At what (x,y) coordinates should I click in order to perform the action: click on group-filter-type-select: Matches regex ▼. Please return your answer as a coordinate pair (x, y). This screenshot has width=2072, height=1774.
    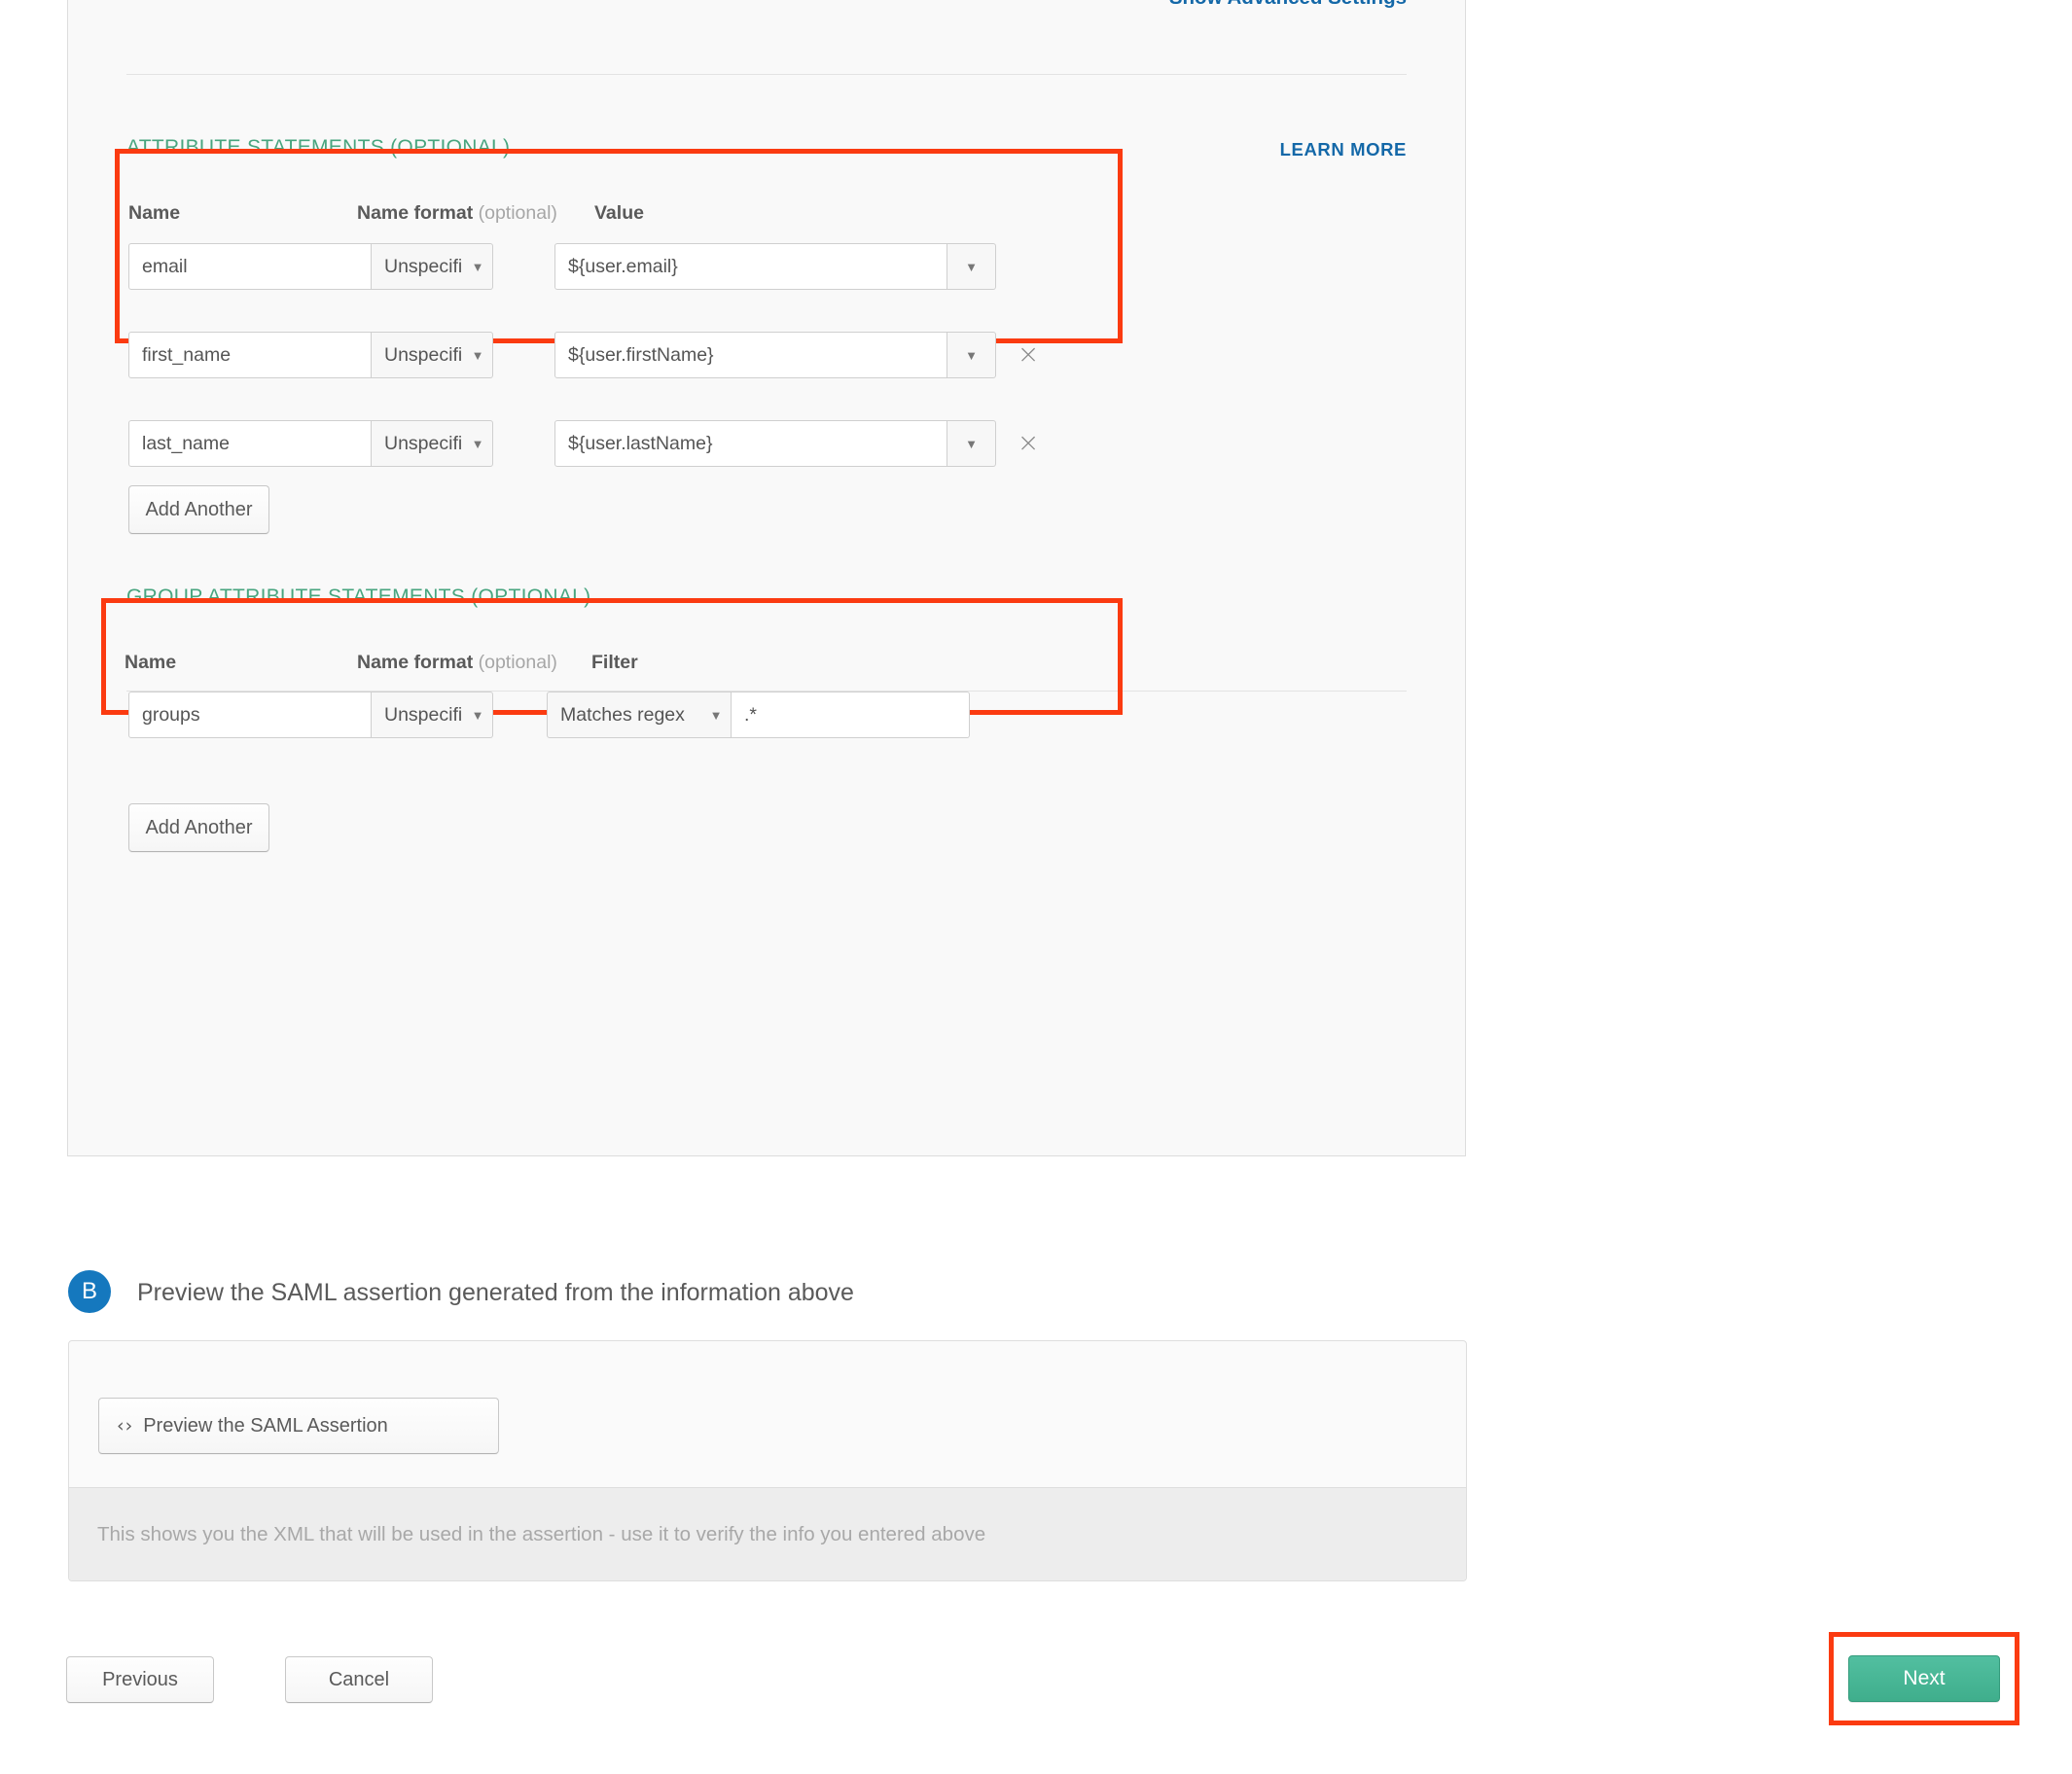
    Looking at the image, I should click on (639, 715).